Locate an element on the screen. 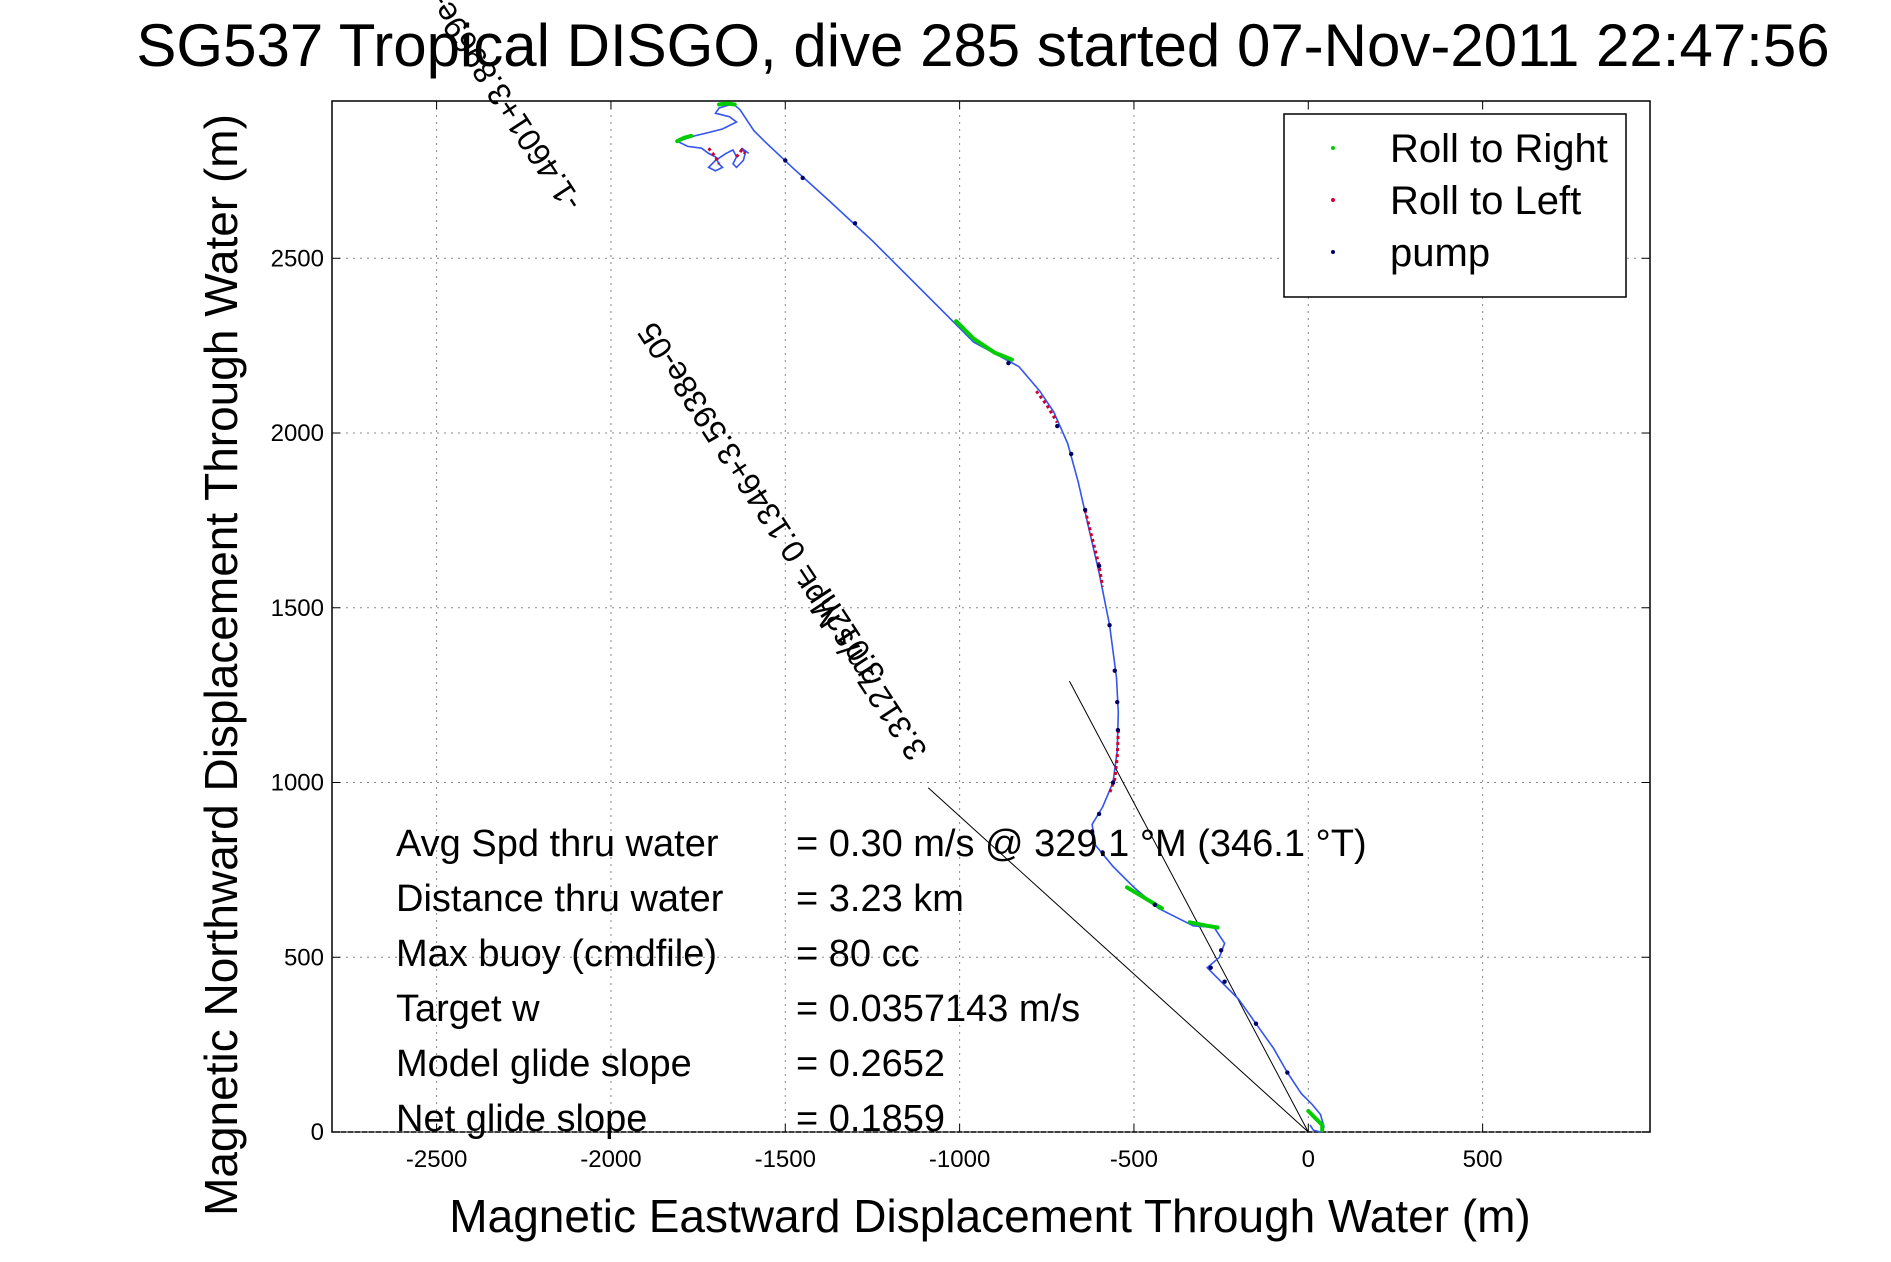 This screenshot has width=1891, height=1262. legend-box is located at coordinates (1455, 205).